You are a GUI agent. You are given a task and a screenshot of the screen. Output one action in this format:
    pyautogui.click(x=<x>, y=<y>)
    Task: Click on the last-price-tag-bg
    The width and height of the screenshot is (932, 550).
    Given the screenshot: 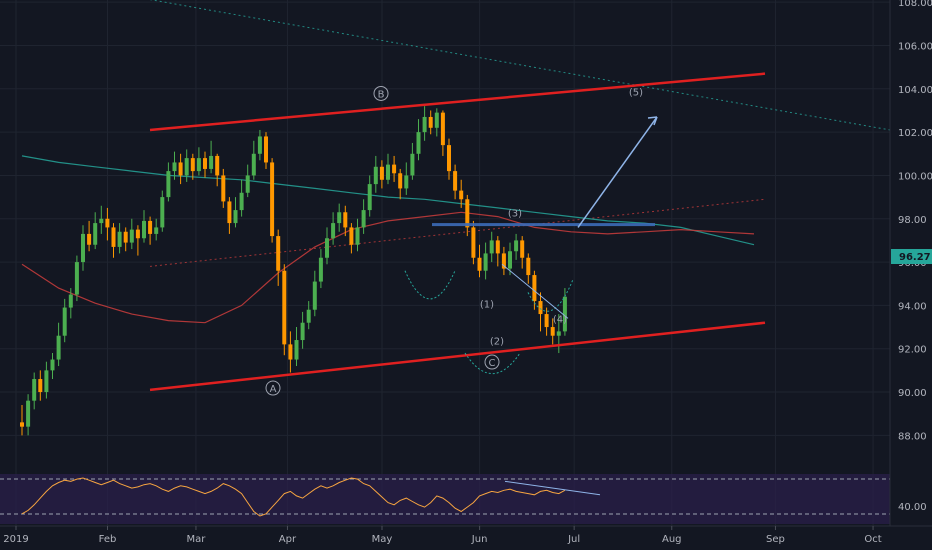 What is the action you would take?
    pyautogui.click(x=911, y=256)
    